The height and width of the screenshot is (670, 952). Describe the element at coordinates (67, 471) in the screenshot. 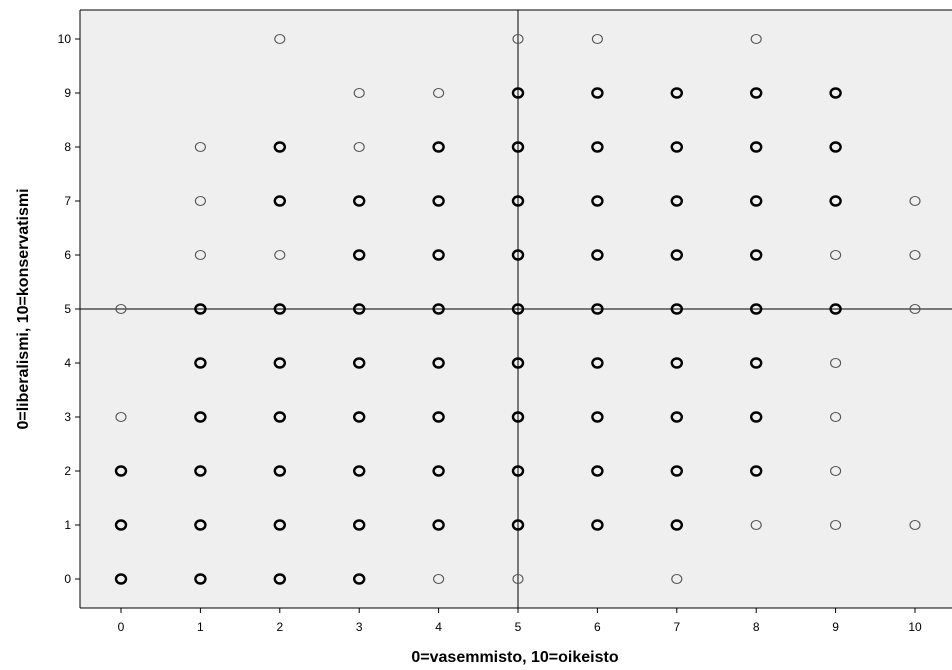

I see `y-tick-label: 2` at that location.